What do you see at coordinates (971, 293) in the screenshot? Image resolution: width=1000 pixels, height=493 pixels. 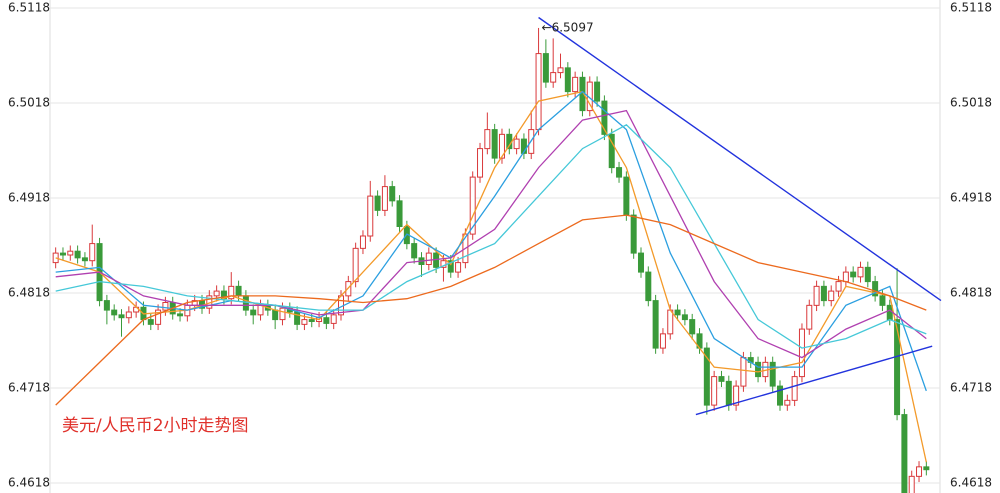 I see `y-tick-label-right: 6.4818` at bounding box center [971, 293].